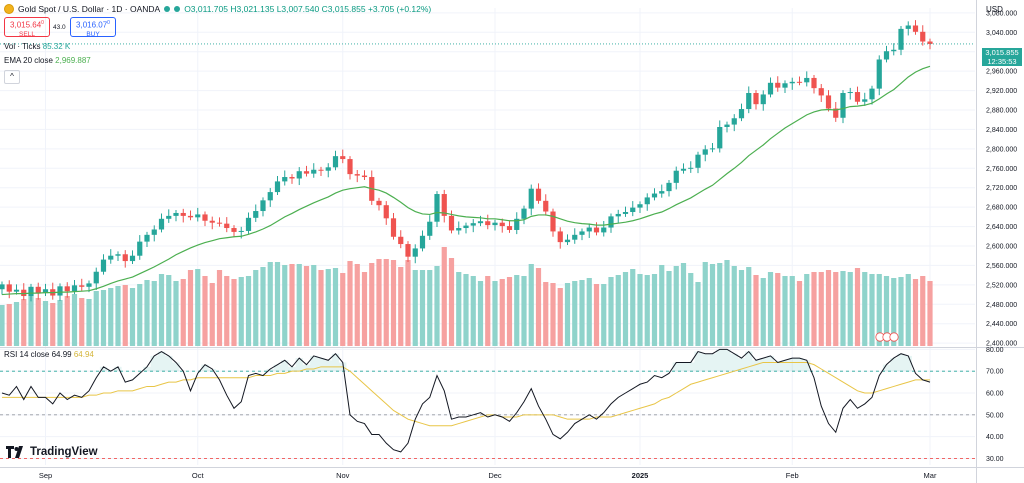  I want to click on price-axis-label: 2,800.000, so click(1001, 149).